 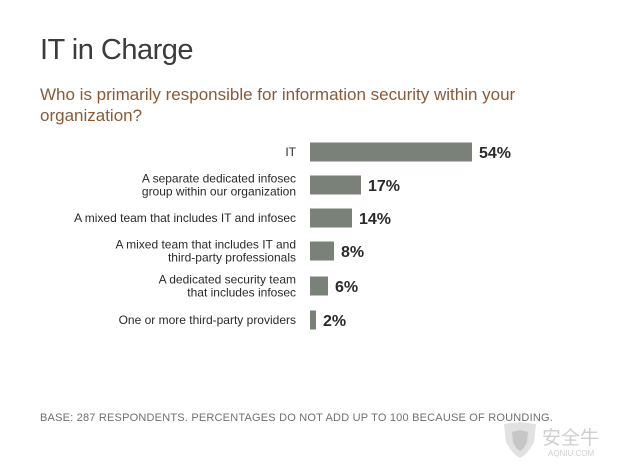 What do you see at coordinates (219, 192) in the screenshot?
I see `category-label: group within our organization` at bounding box center [219, 192].